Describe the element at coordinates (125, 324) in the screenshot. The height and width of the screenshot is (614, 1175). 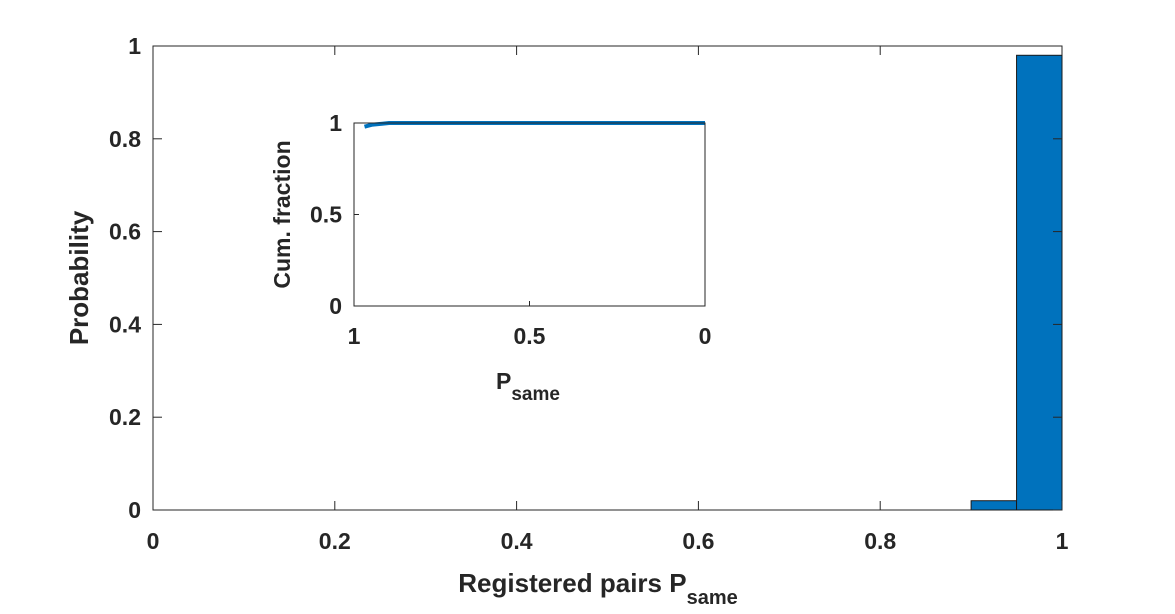
I see `y-tick-label: 0.4` at that location.